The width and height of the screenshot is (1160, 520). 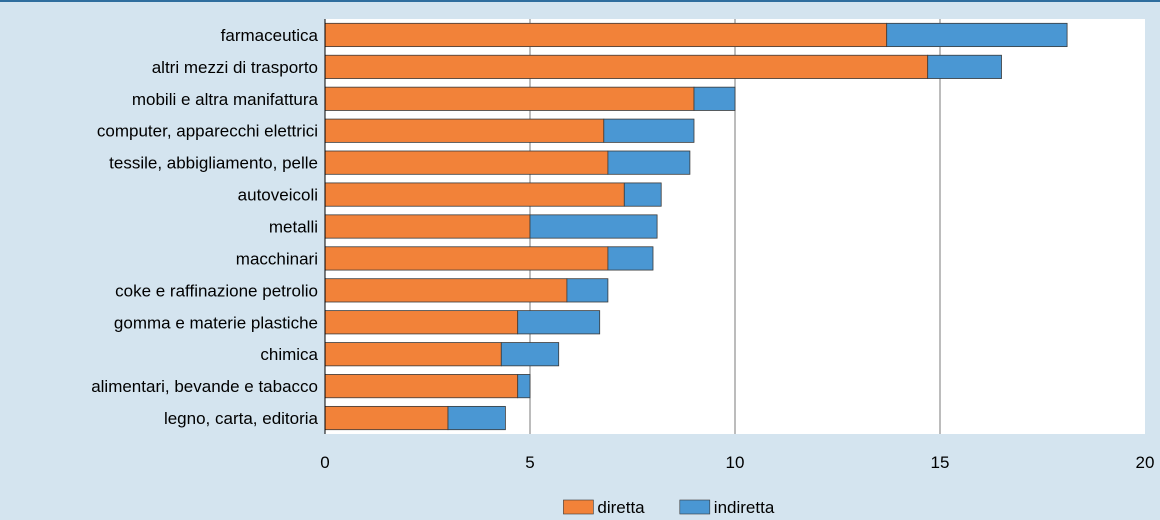 What do you see at coordinates (580, 1) in the screenshot?
I see `top-rule` at bounding box center [580, 1].